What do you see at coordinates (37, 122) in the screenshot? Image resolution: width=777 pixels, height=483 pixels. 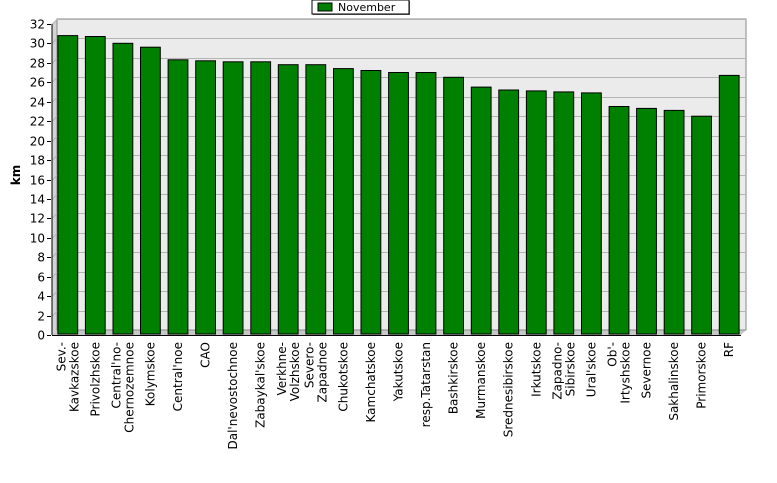 I see `y-tick-label: 22` at bounding box center [37, 122].